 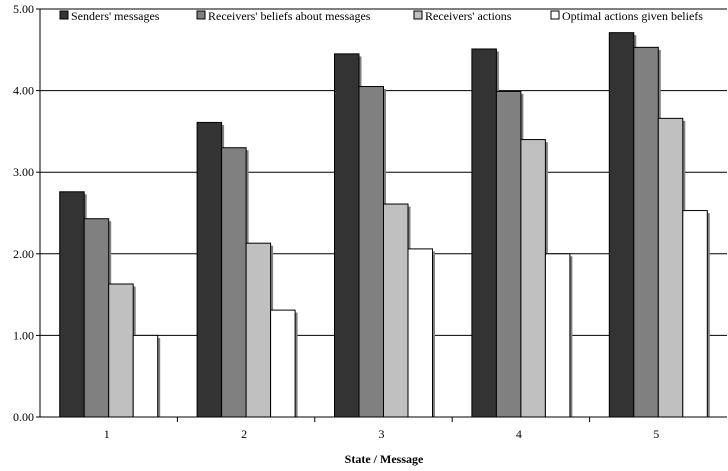 I want to click on y-tick-label: 3.00, so click(x=23, y=172).